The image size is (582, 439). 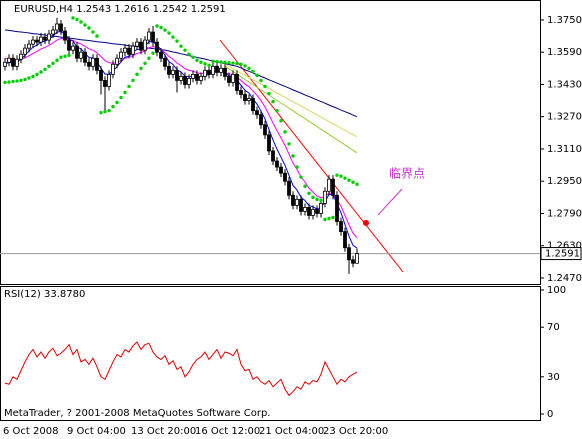 I want to click on y-tick-label: 1.2630, so click(x=564, y=246).